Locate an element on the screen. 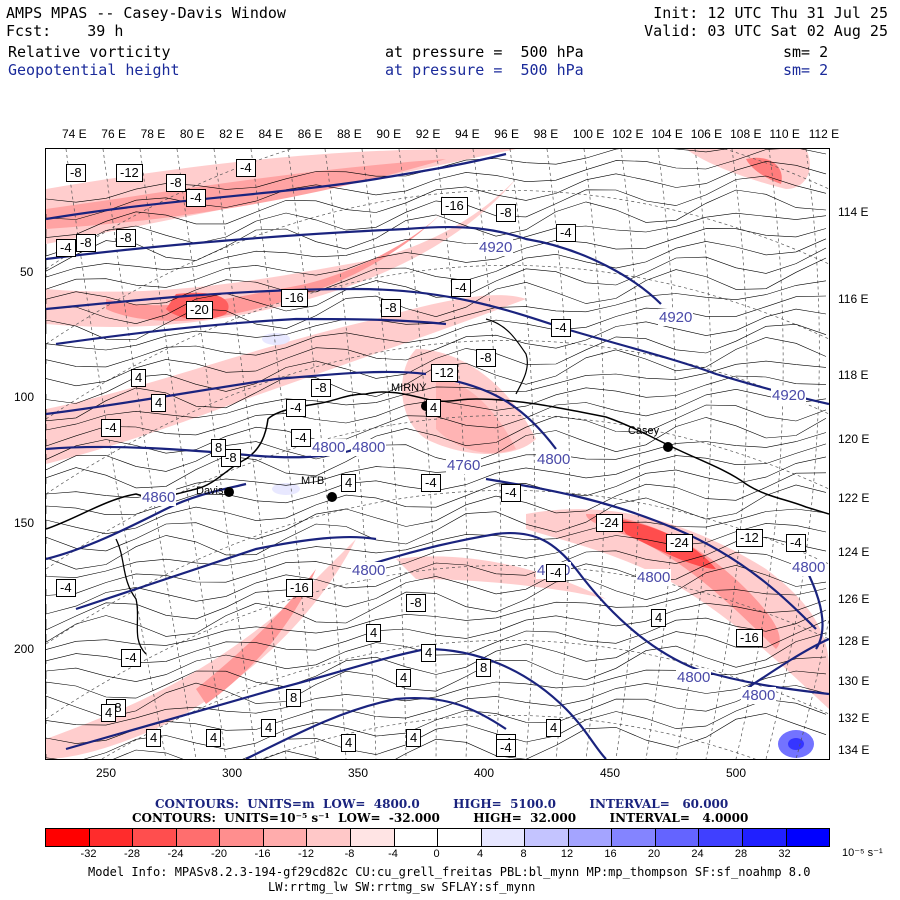  top-longitude-label: 82 E is located at coordinates (231, 134).